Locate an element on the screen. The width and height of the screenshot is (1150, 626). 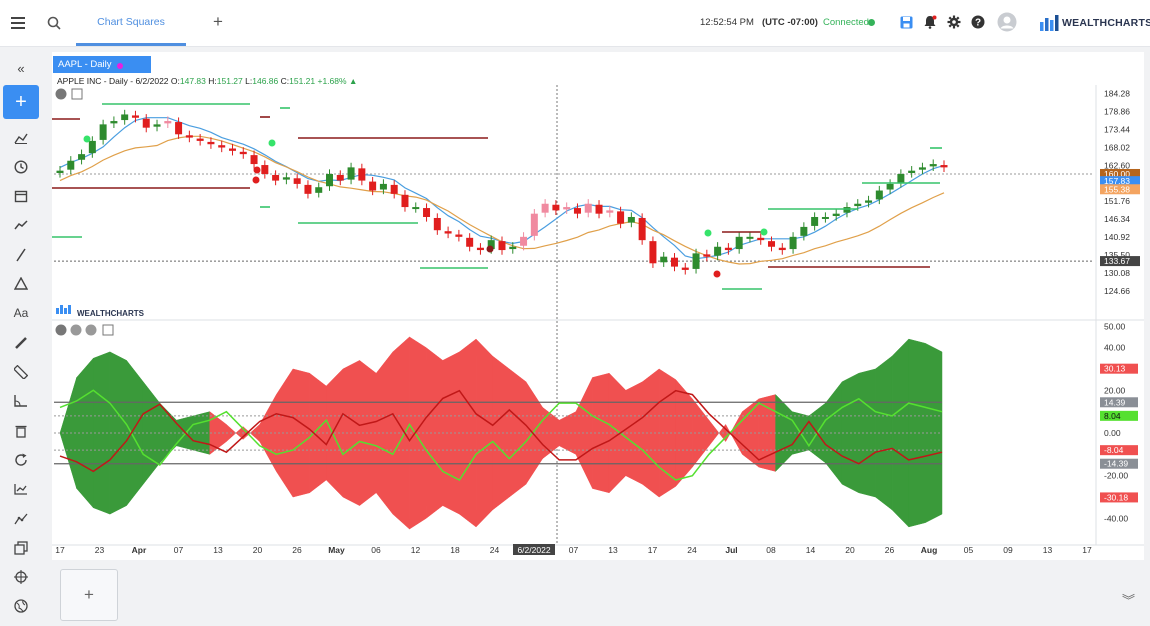
symbol-color-dot-icon is located at coordinates (120, 66).